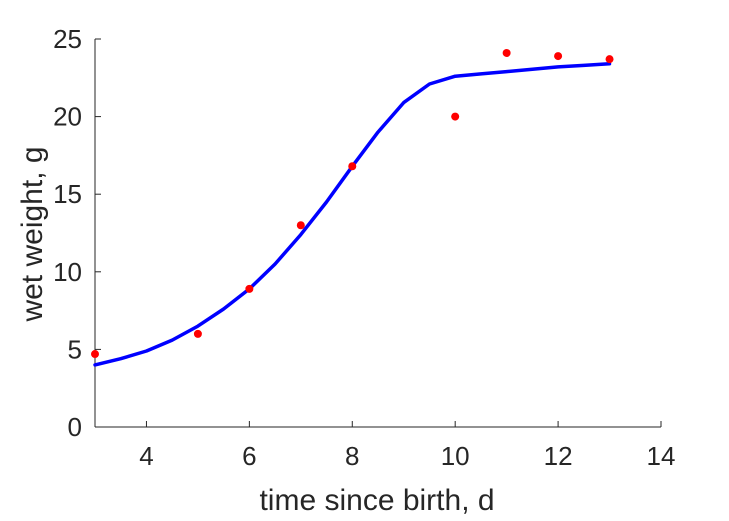 The width and height of the screenshot is (729, 521). Describe the element at coordinates (75, 427) in the screenshot. I see `y-tick-label: 0` at that location.